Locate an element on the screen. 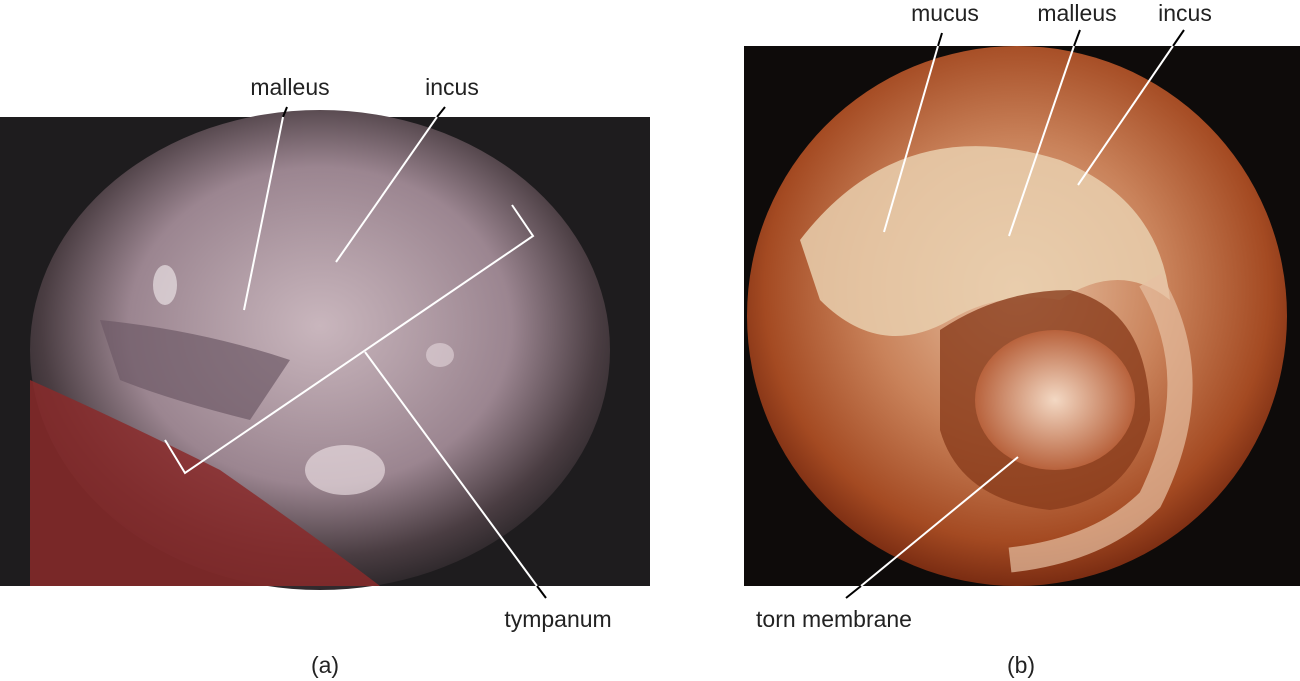  caption: (b) is located at coordinates (1021, 665).